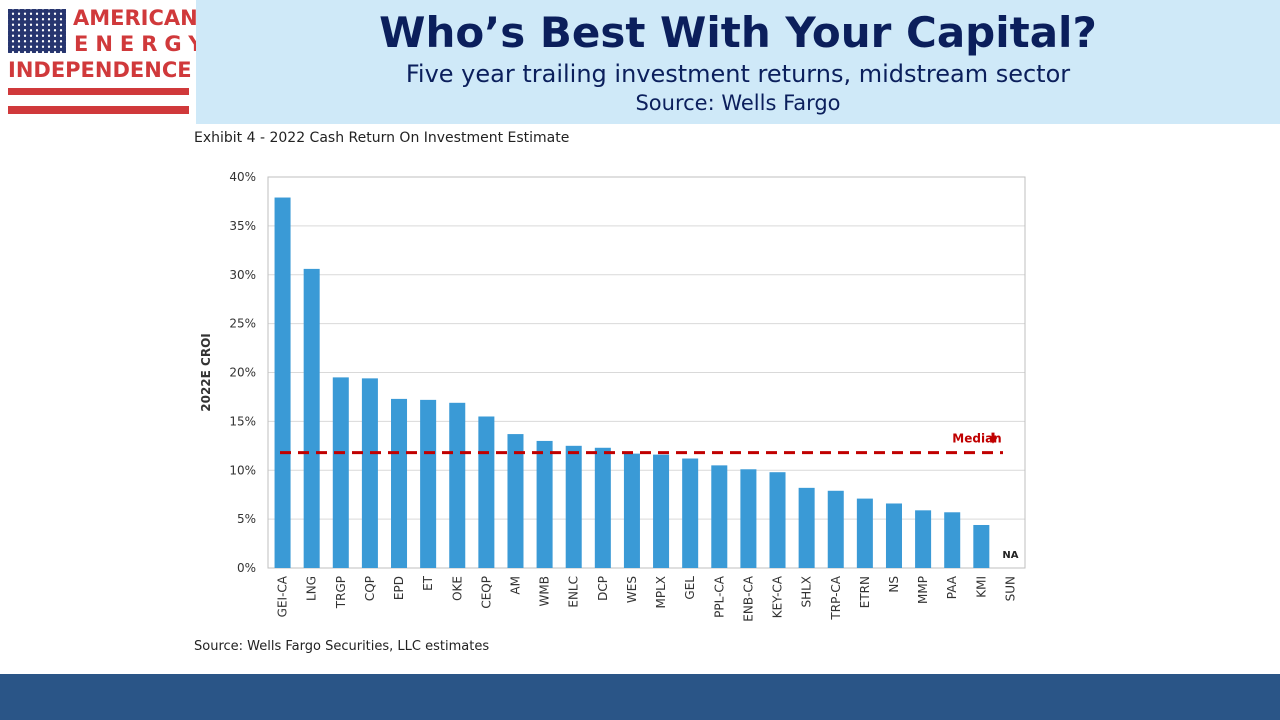 The height and width of the screenshot is (720, 1280). I want to click on x-tick-label: PAA, so click(952, 587).